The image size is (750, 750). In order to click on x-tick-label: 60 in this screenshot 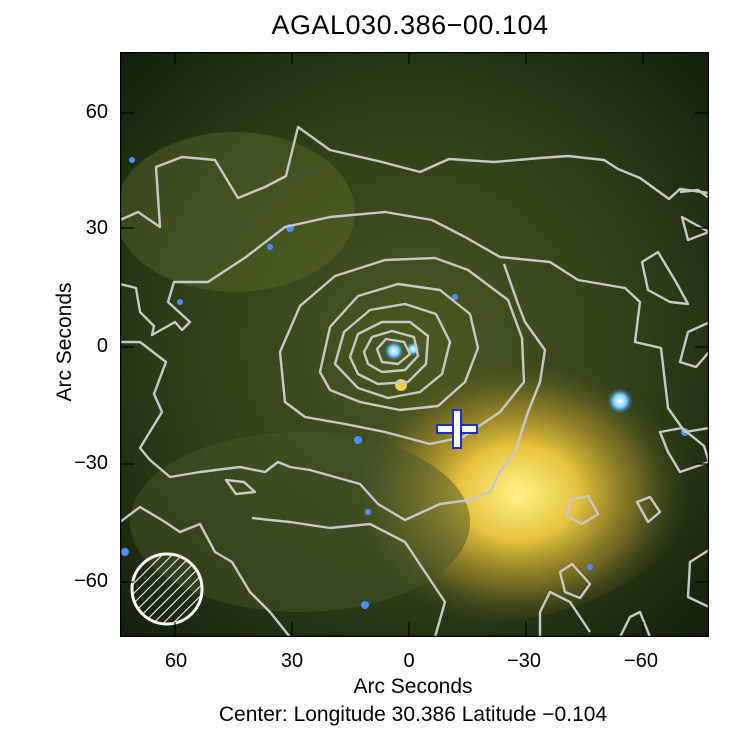, I will do `click(176, 661)`.